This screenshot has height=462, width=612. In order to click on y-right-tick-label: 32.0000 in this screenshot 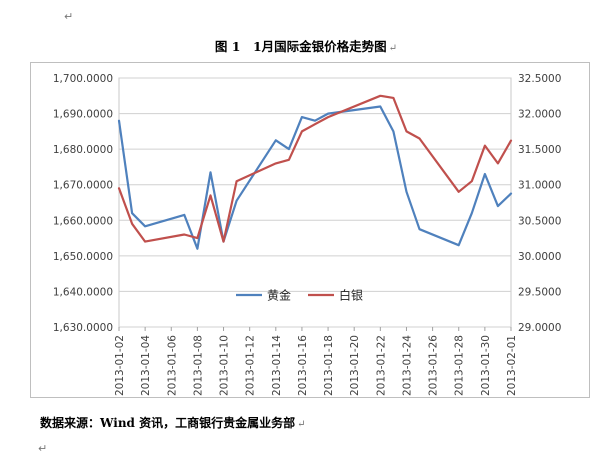, I will do `click(539, 115)`.